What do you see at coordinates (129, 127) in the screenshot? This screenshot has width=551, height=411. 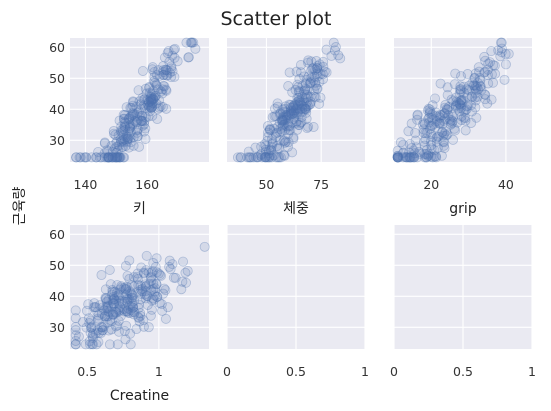 I see `panel-height: 30 40 50 60 140 160 키` at bounding box center [129, 127].